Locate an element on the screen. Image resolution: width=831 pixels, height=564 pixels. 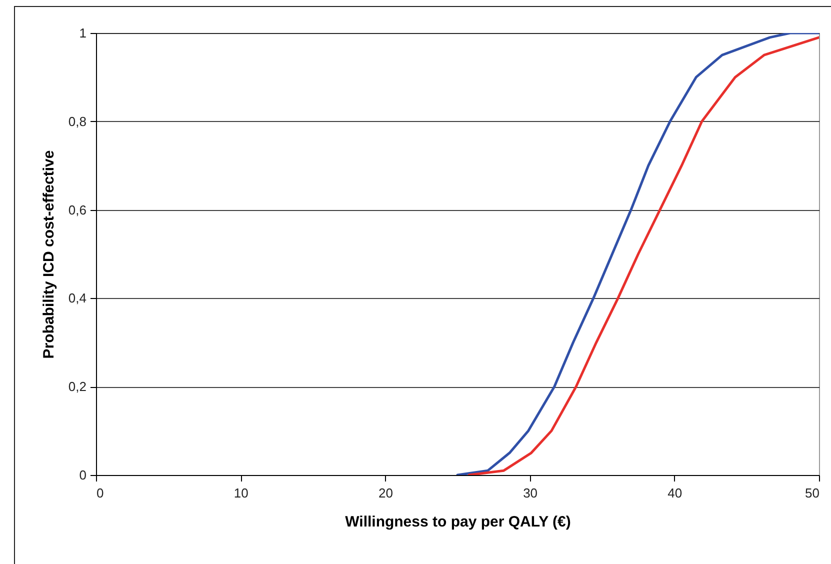
x-tick-label: 30 is located at coordinates (530, 493).